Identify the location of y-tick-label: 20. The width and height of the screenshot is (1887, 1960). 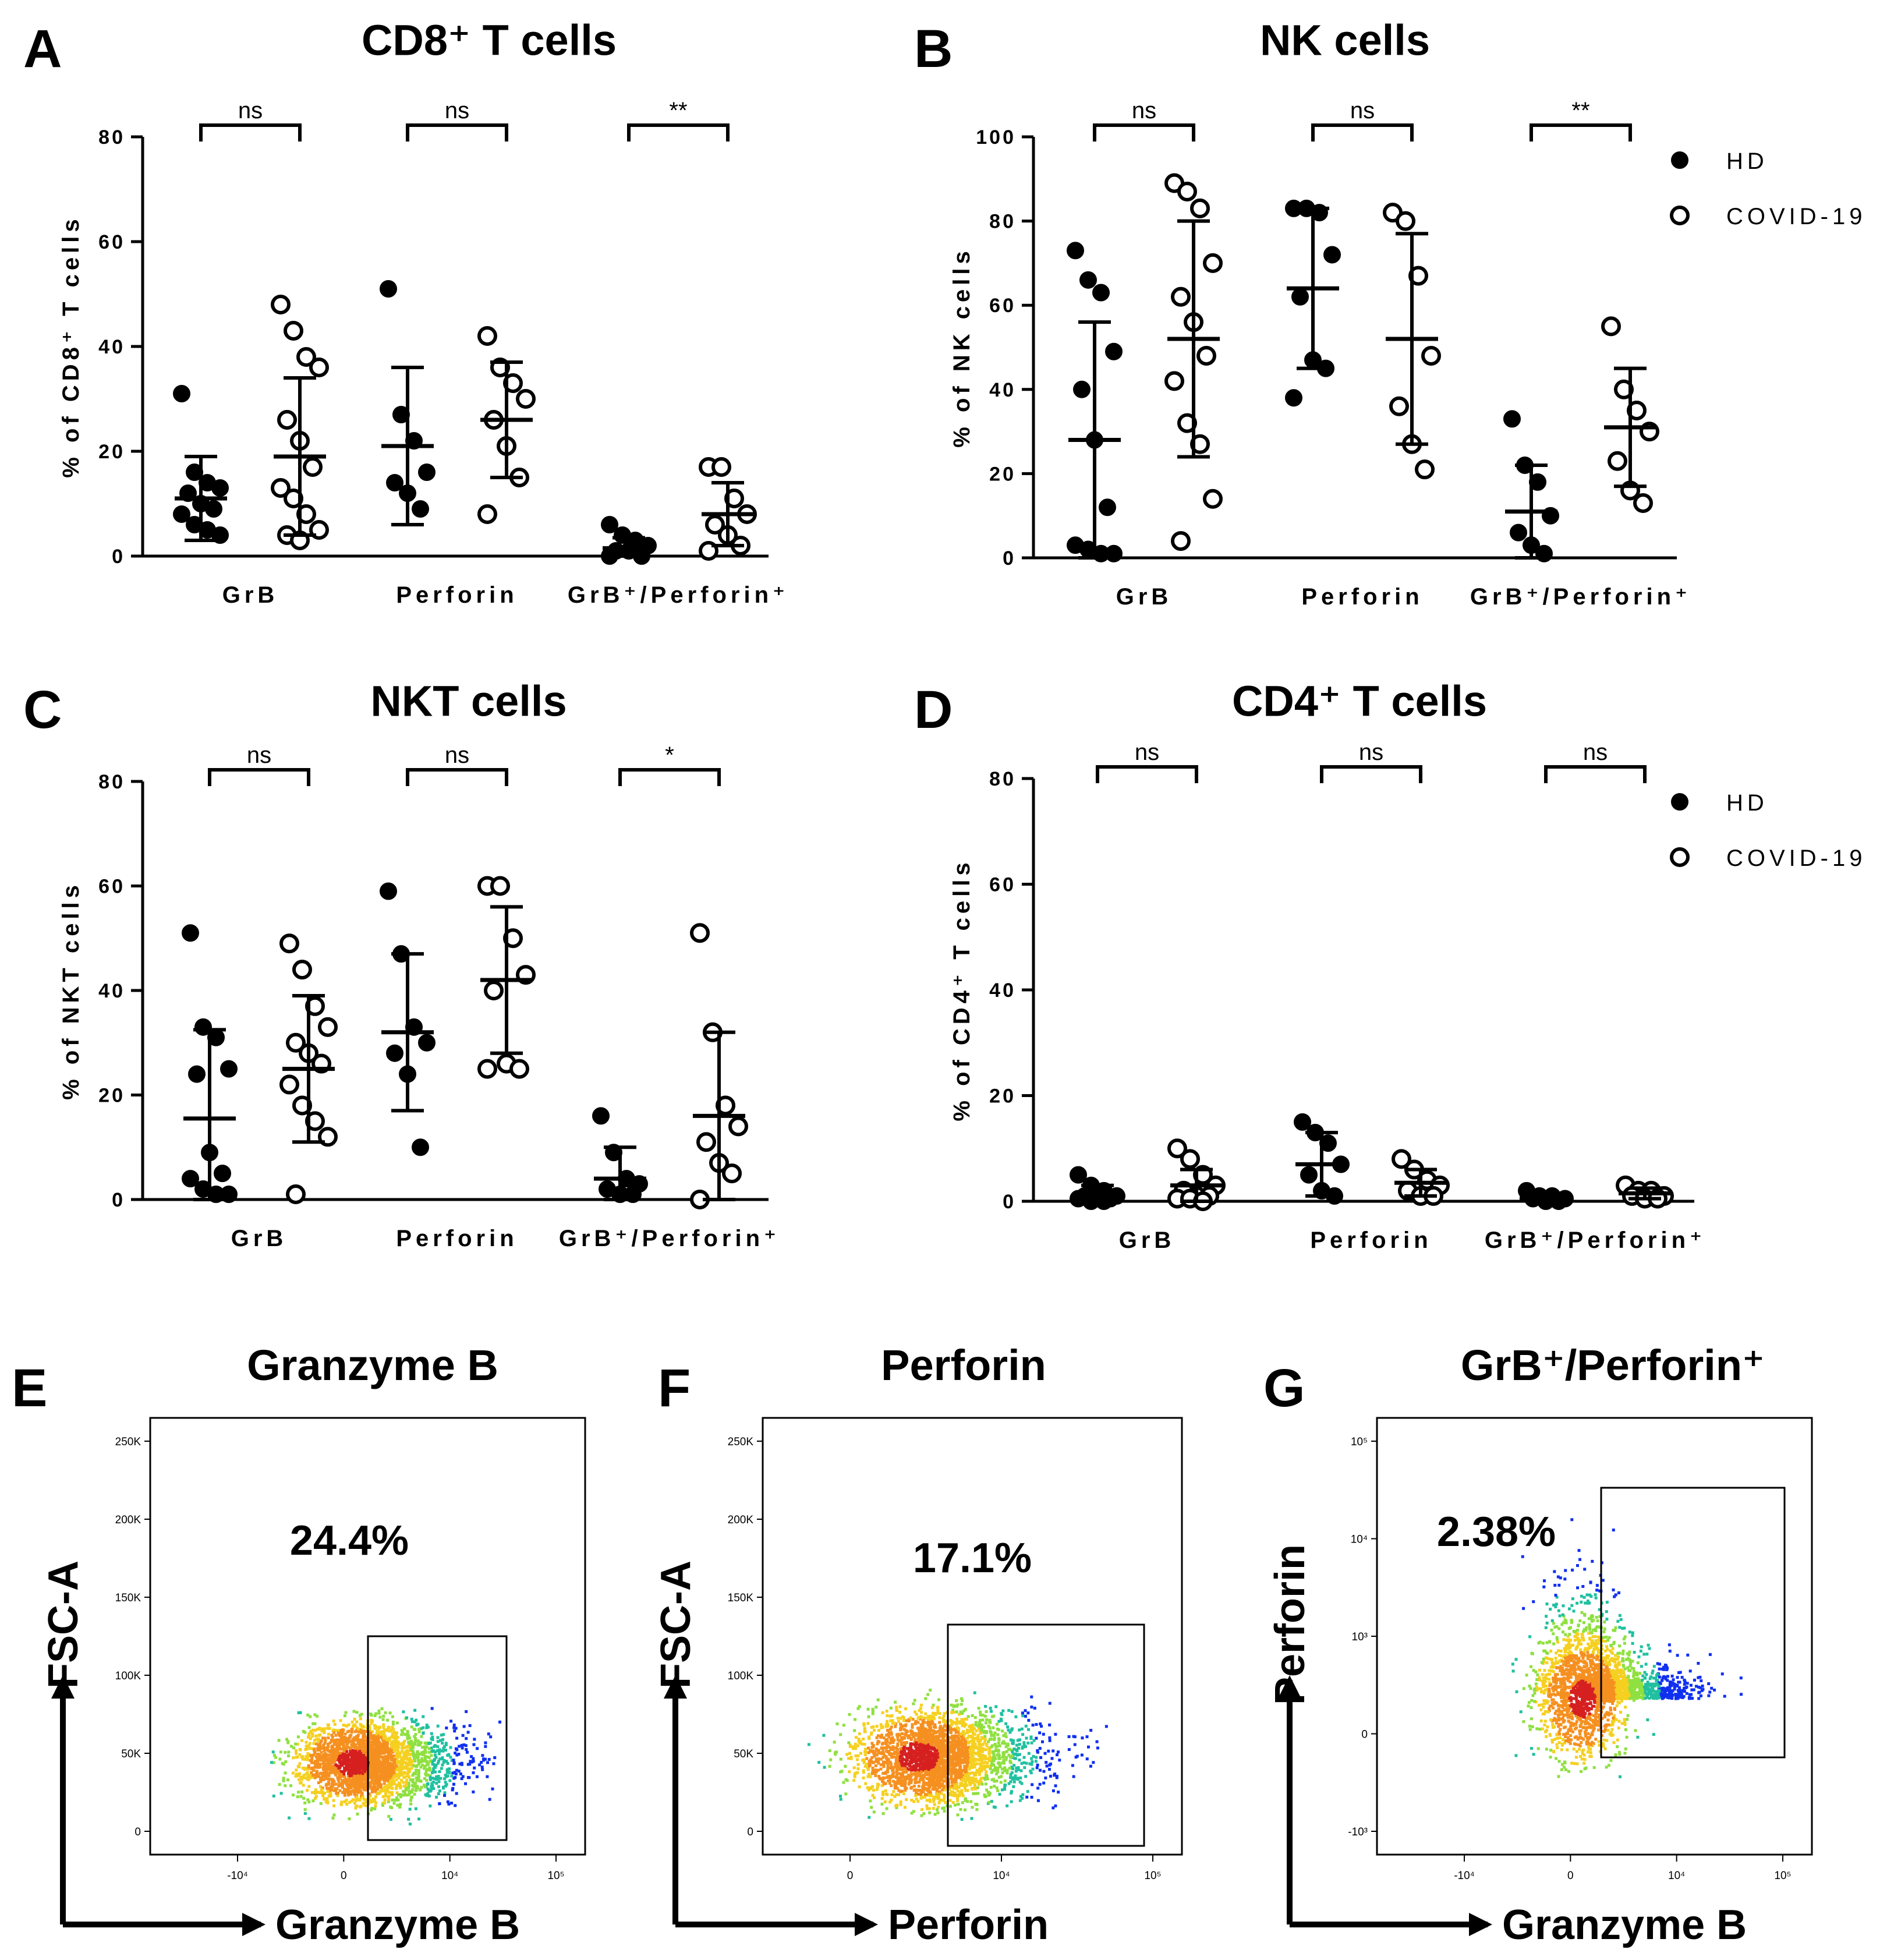
(112, 452).